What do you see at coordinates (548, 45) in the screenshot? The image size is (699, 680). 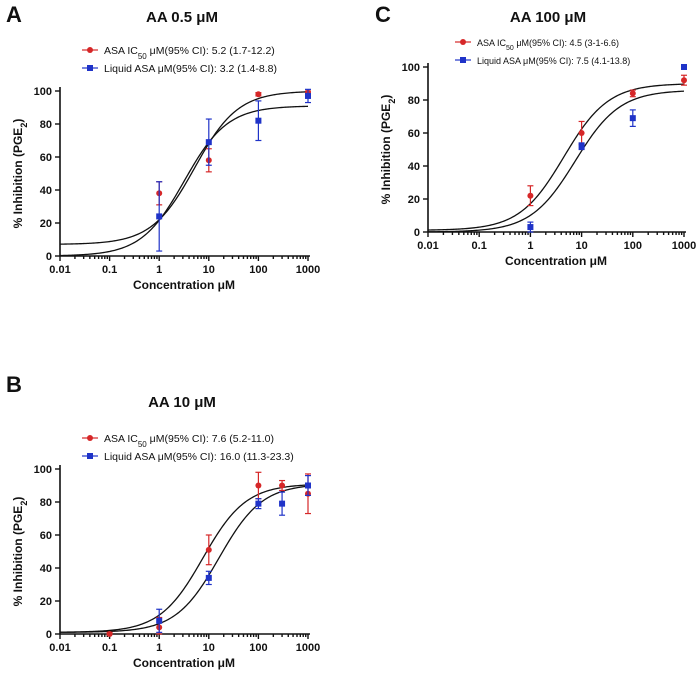 I see `legend-label: ASA IC50 μM(95% CI): 4.5 (3-1-6.6)` at bounding box center [548, 45].